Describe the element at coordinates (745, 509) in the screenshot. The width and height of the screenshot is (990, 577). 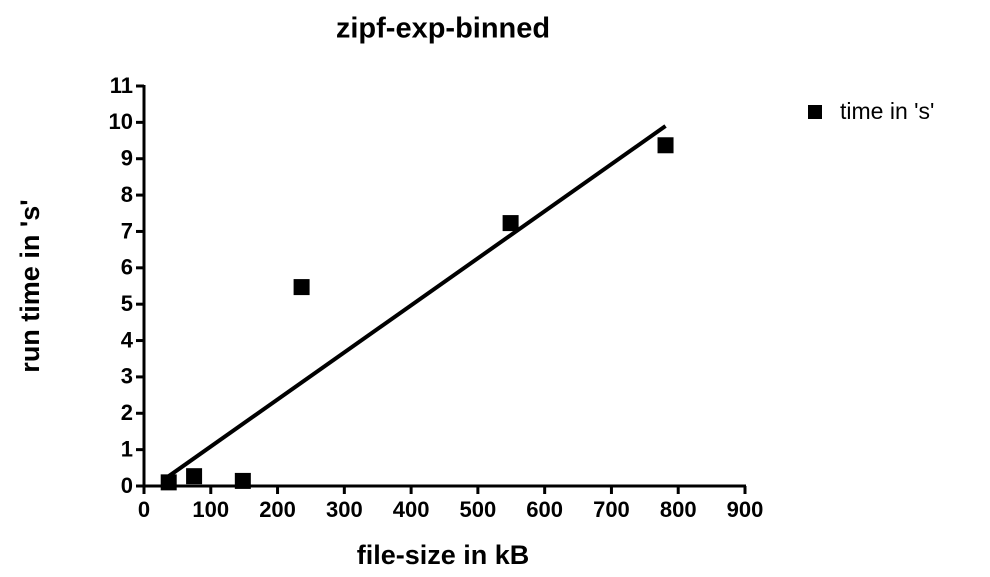
I see `x-tick-label: 900` at that location.